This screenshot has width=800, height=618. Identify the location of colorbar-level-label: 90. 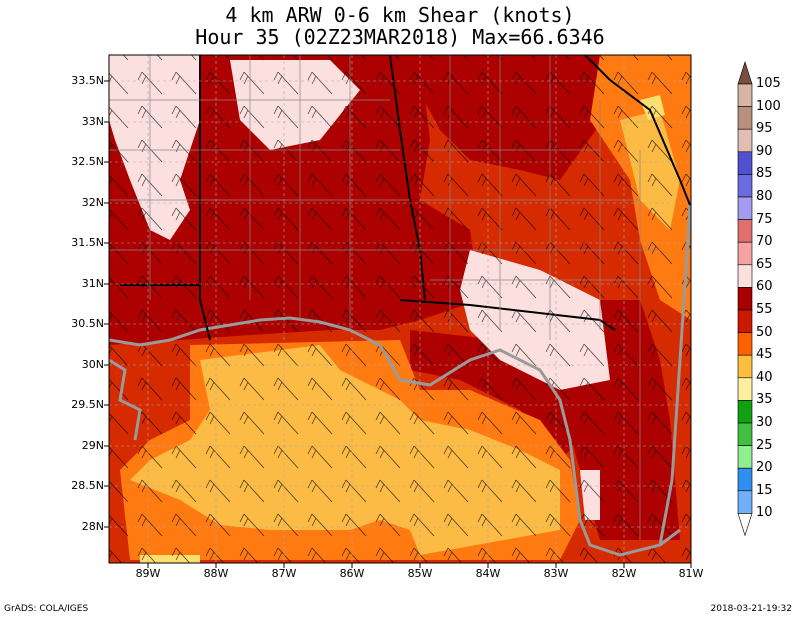
(764, 151).